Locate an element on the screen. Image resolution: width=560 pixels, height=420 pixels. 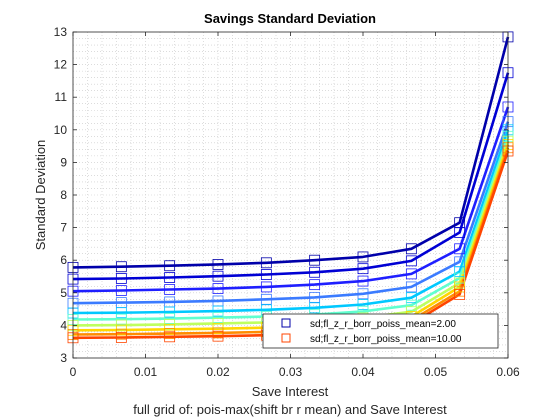
x-tick-label: 0.05 is located at coordinates (436, 372).